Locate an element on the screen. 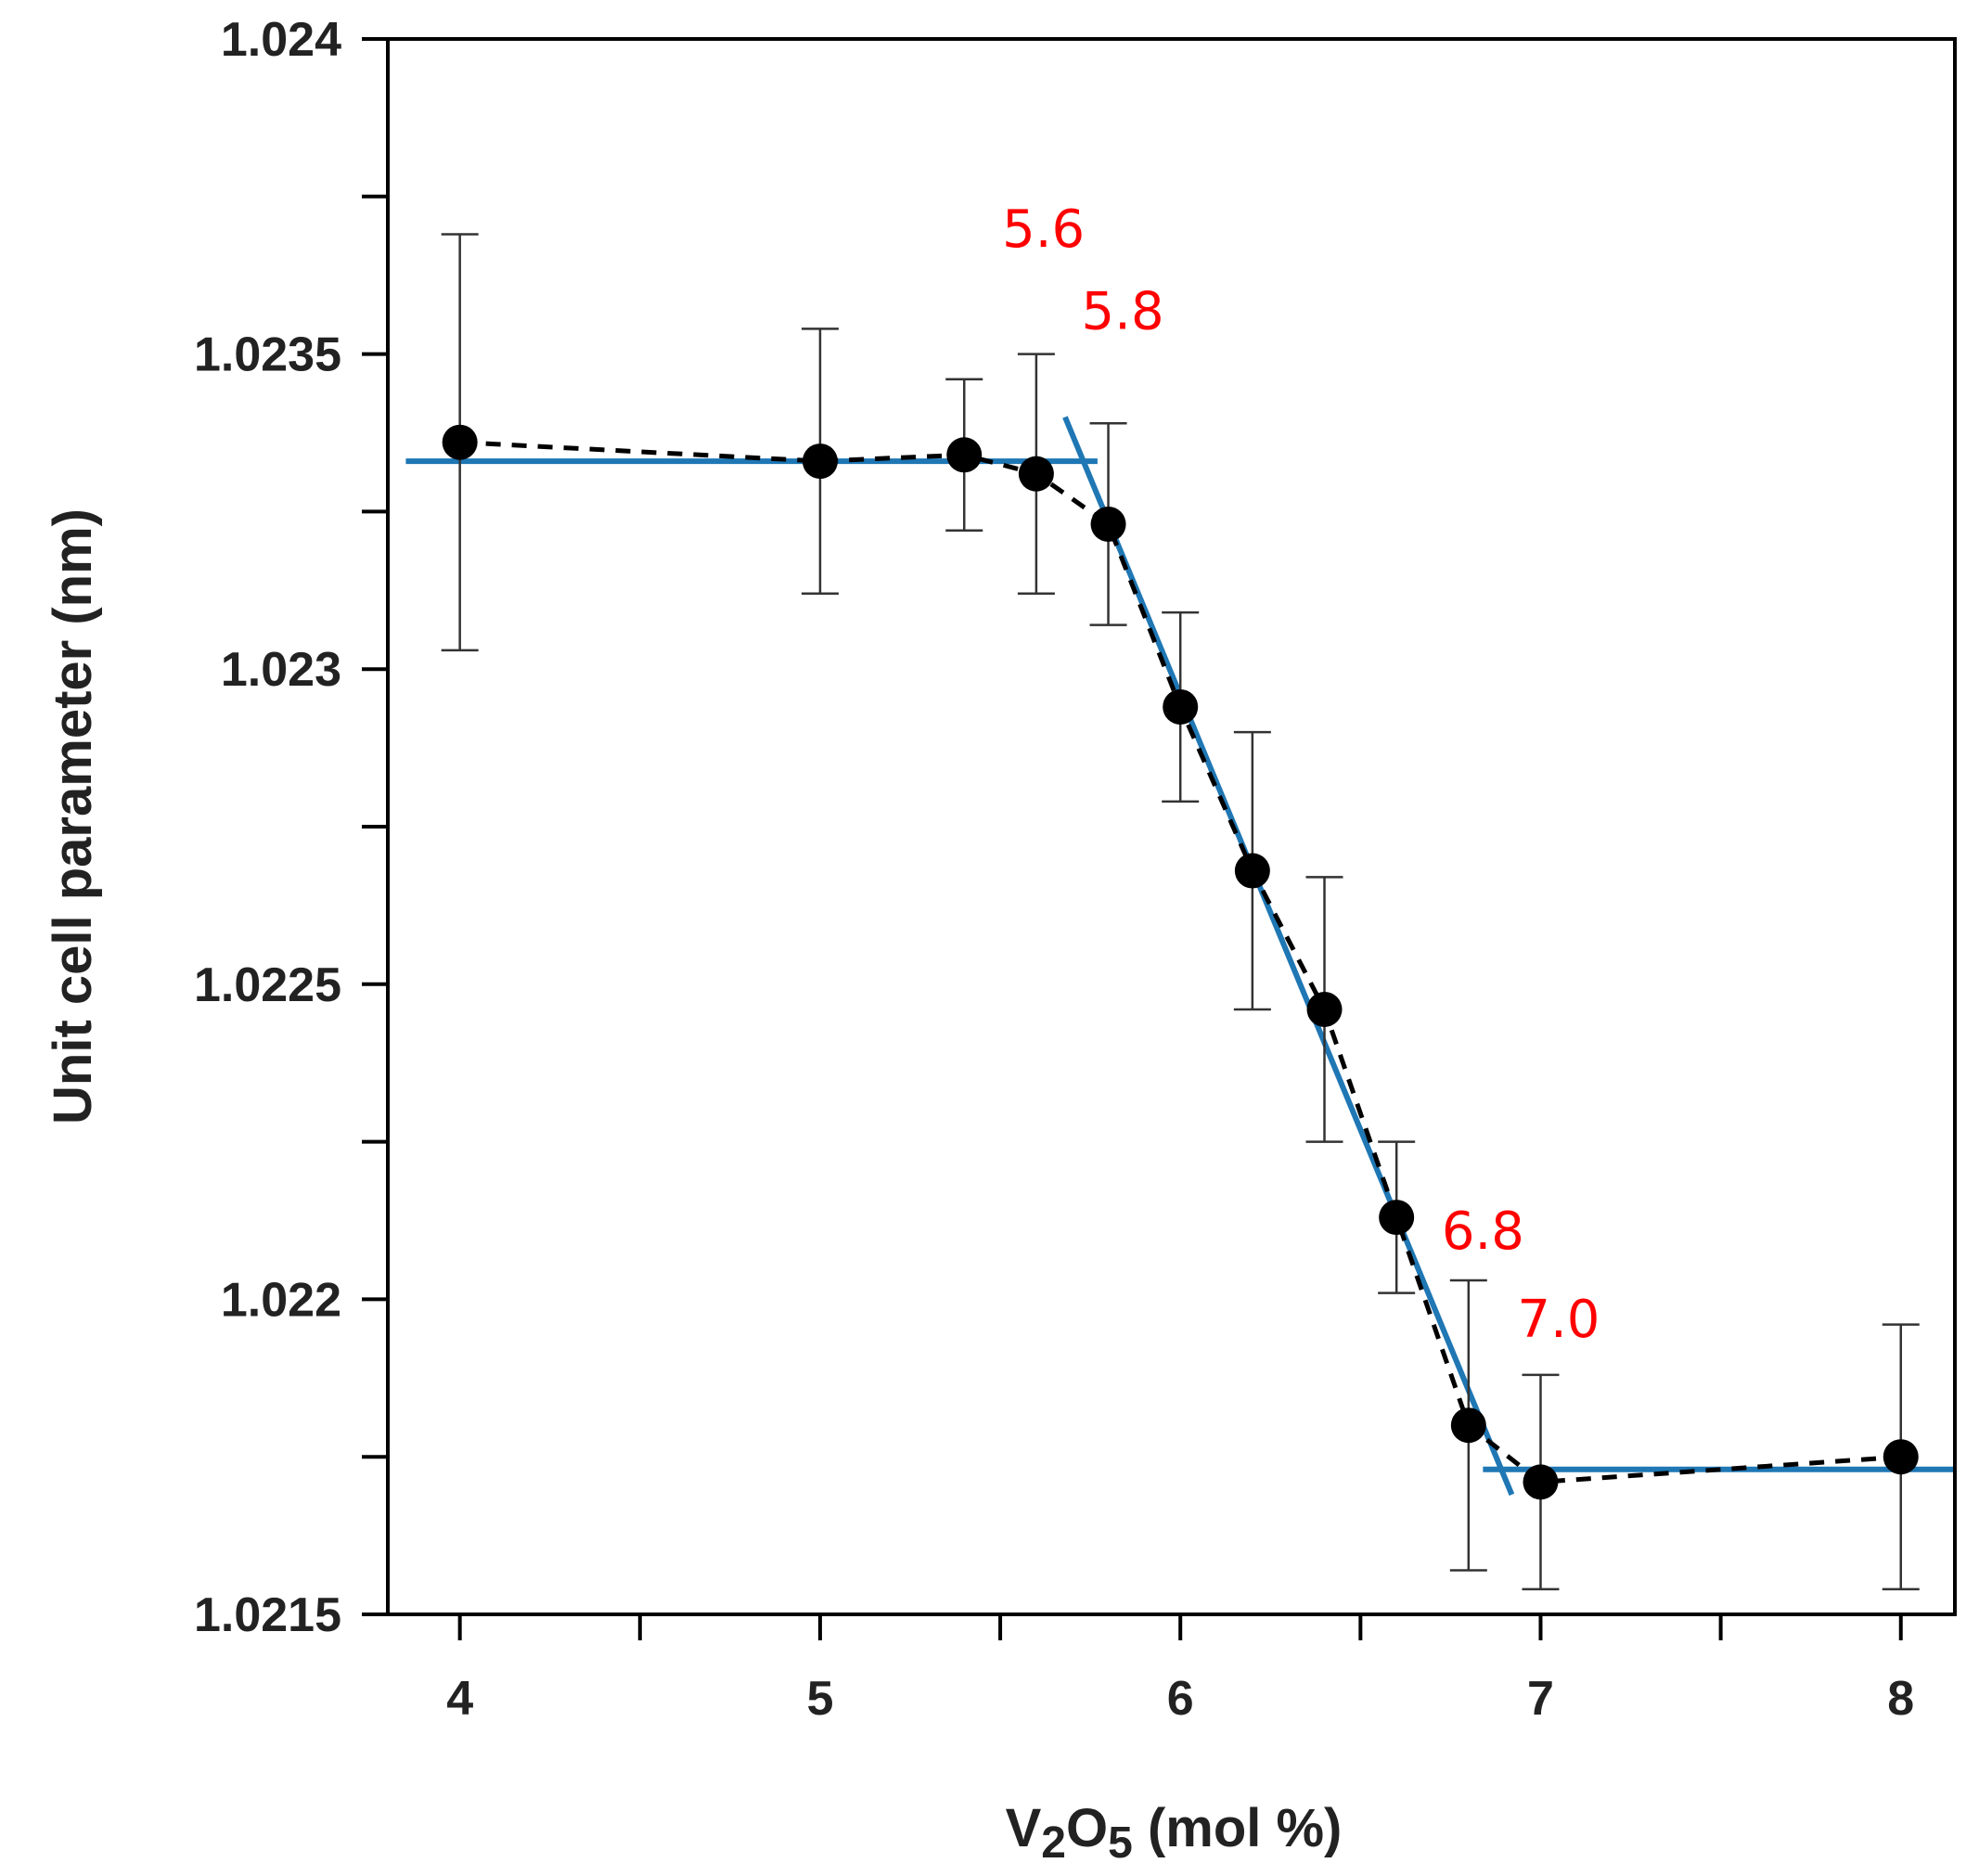 This screenshot has height=1876, width=1979. x-tick-label-4: 8 is located at coordinates (1900, 1699).